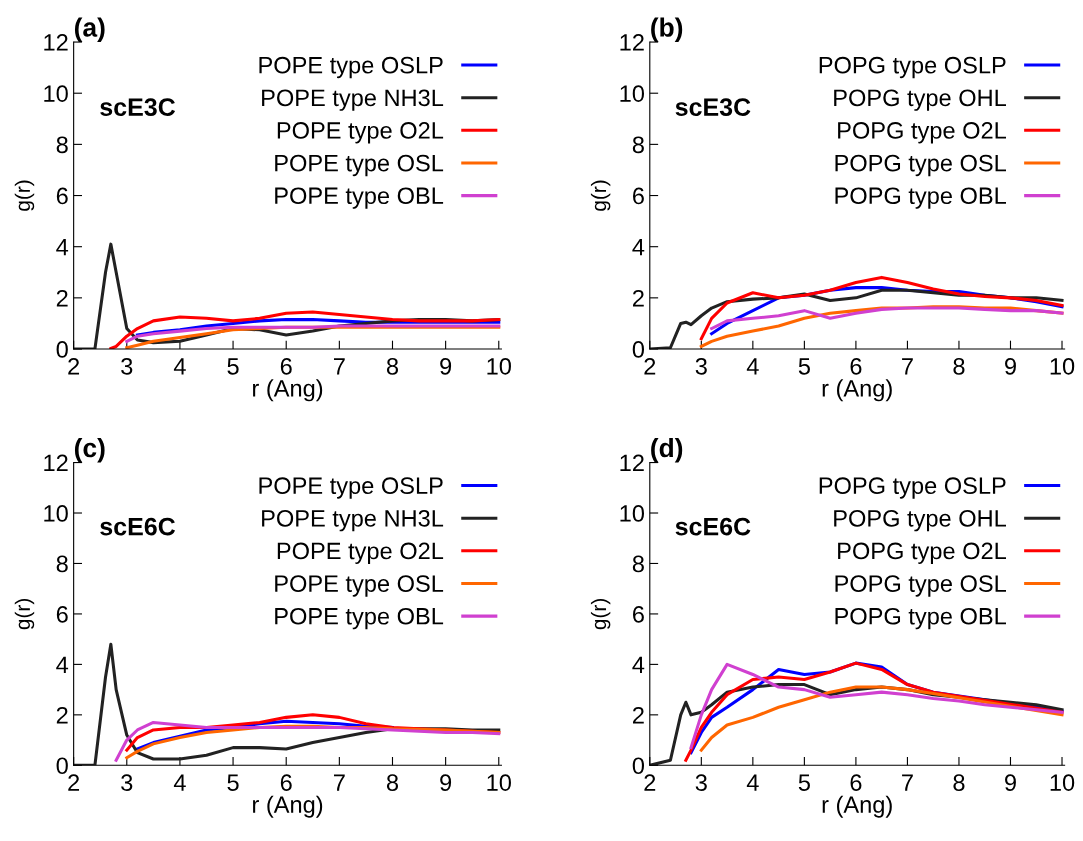 Image resolution: width=1083 pixels, height=841 pixels. What do you see at coordinates (89, 30) in the screenshot?
I see `chart-title: (a)` at bounding box center [89, 30].